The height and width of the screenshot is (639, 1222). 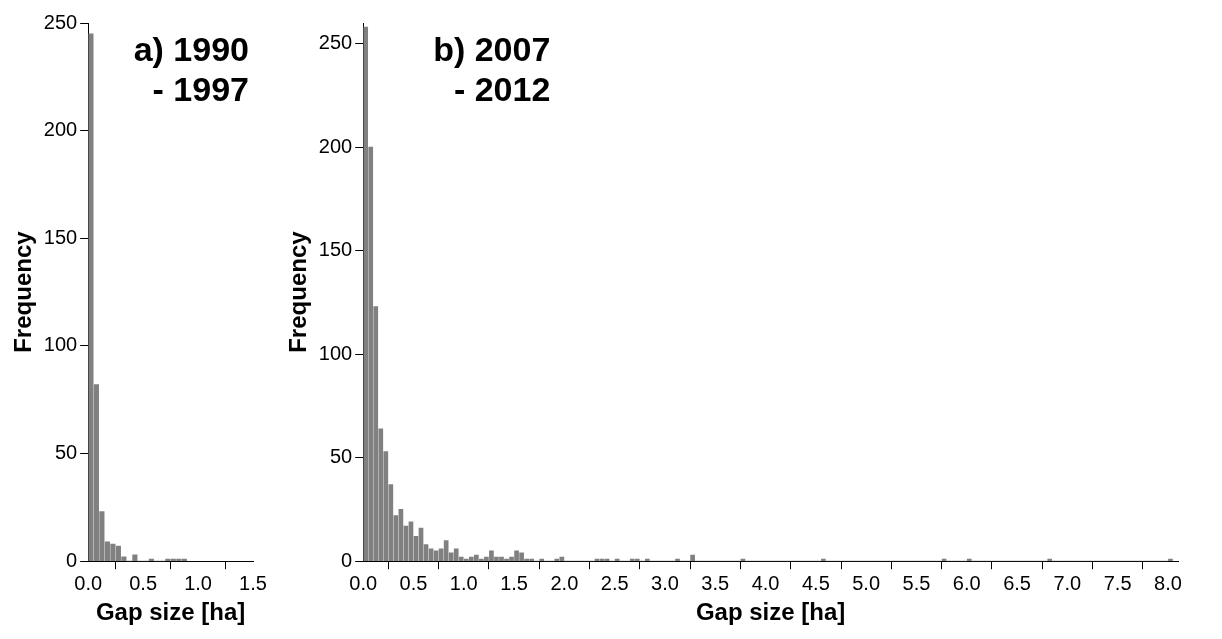 I want to click on x-tick-label: 3.5, so click(x=715, y=582).